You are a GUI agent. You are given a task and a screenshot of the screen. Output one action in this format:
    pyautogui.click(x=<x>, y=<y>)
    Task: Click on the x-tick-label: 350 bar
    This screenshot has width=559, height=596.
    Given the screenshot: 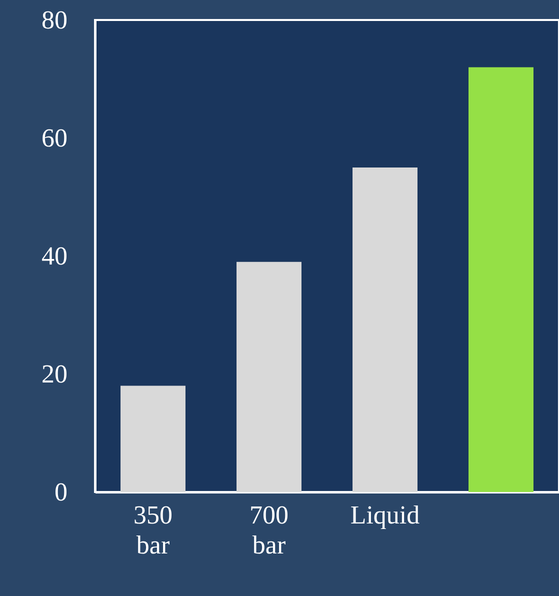 What is the action you would take?
    pyautogui.click(x=153, y=530)
    